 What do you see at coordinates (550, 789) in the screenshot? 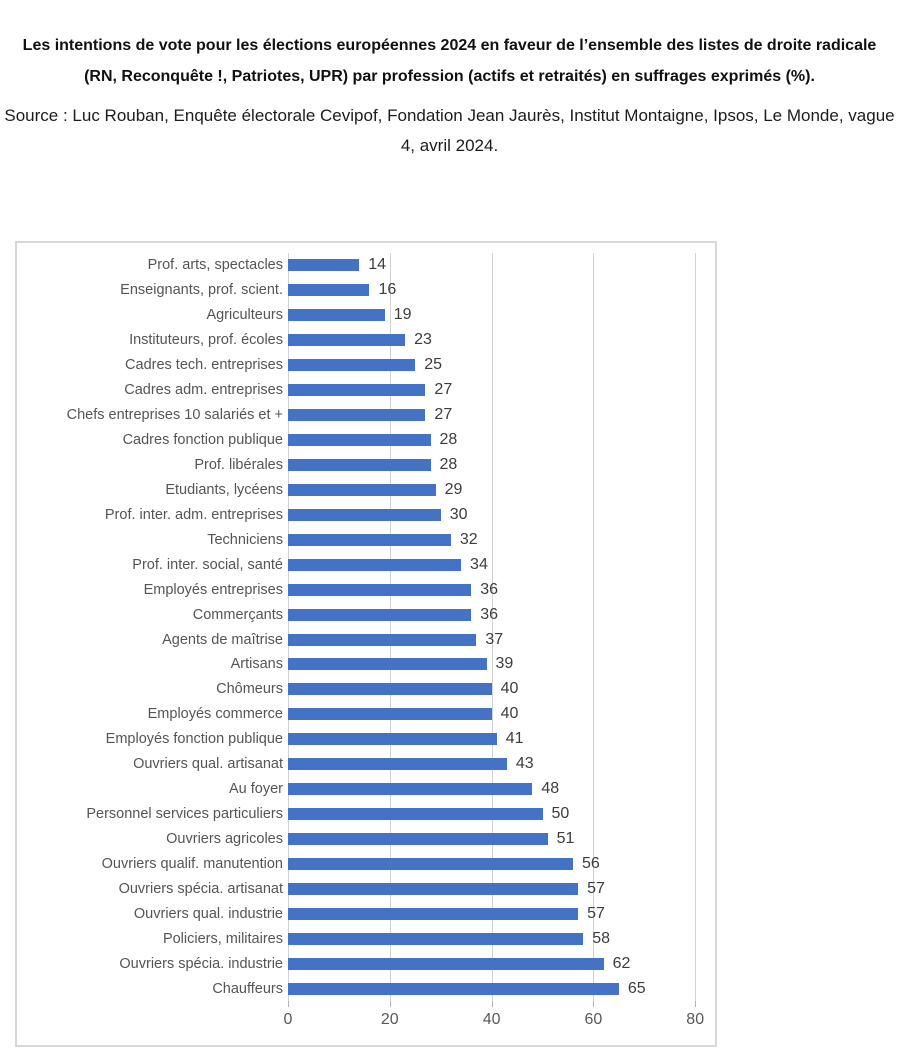
I see `value-label: 48` at bounding box center [550, 789].